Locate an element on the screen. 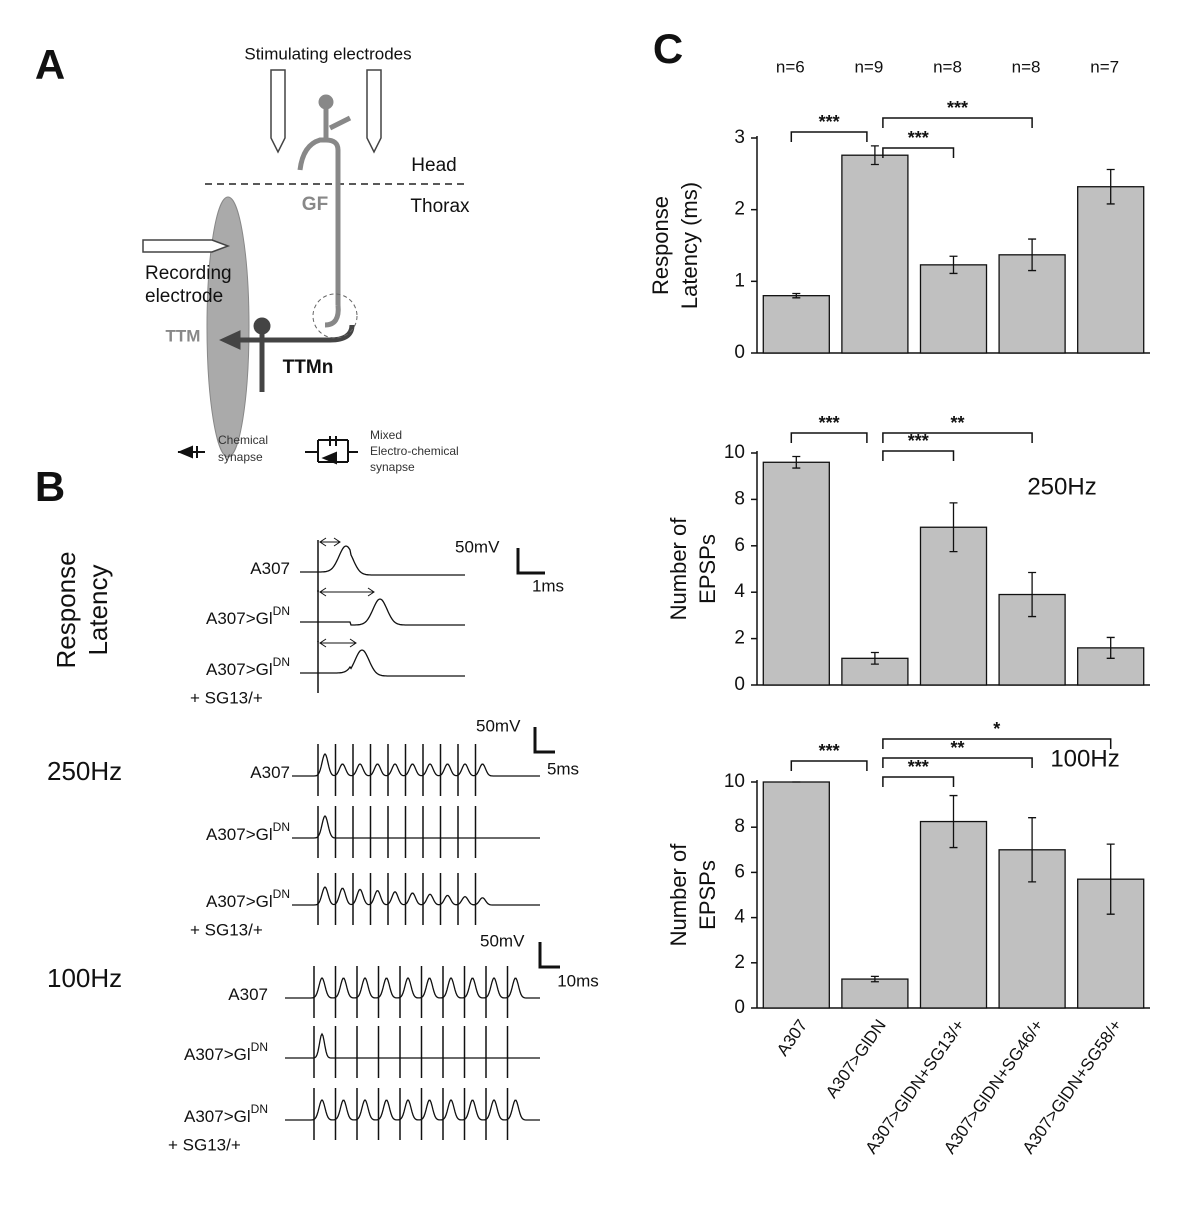 The width and height of the screenshot is (1200, 1224). electrode is located at coordinates (278, 111).